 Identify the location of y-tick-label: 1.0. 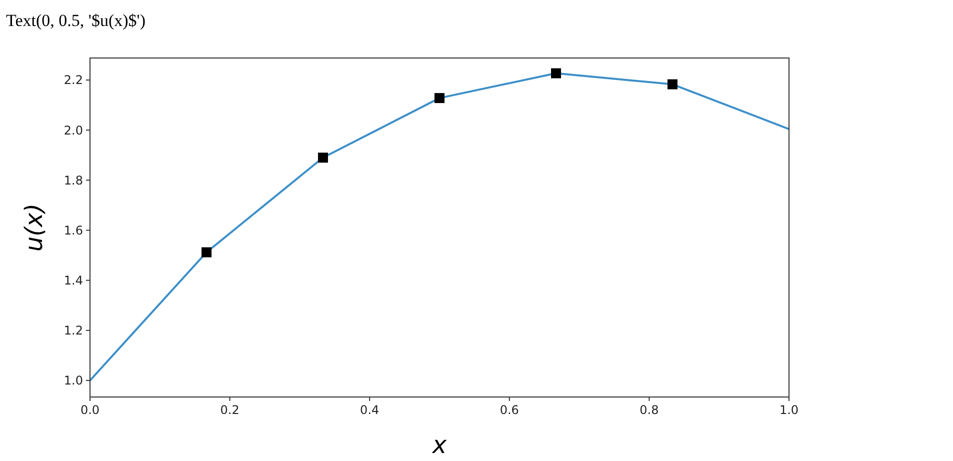
(73, 381).